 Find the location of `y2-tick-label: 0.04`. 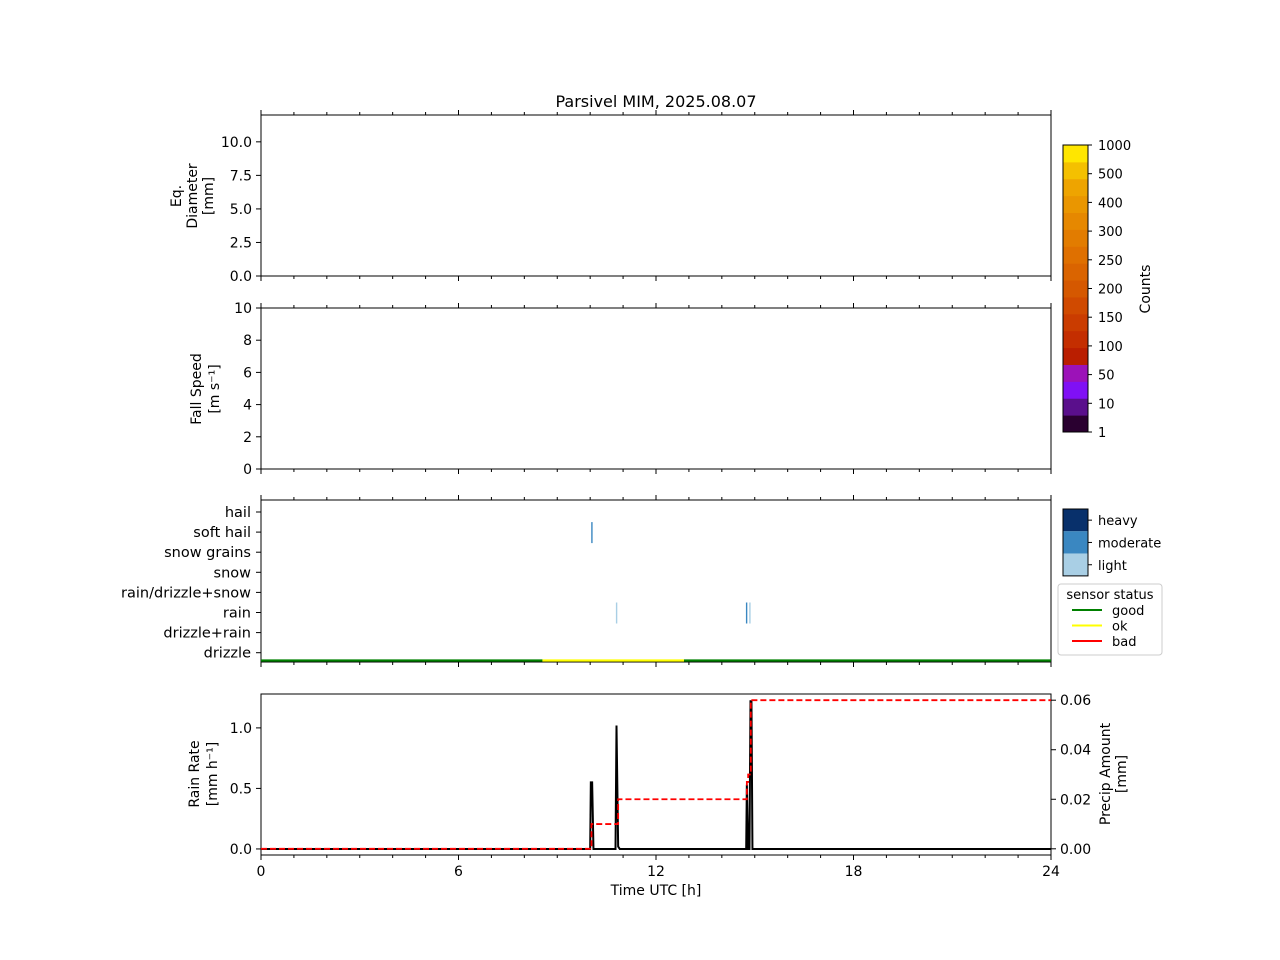

y2-tick-label: 0.04 is located at coordinates (1075, 751).